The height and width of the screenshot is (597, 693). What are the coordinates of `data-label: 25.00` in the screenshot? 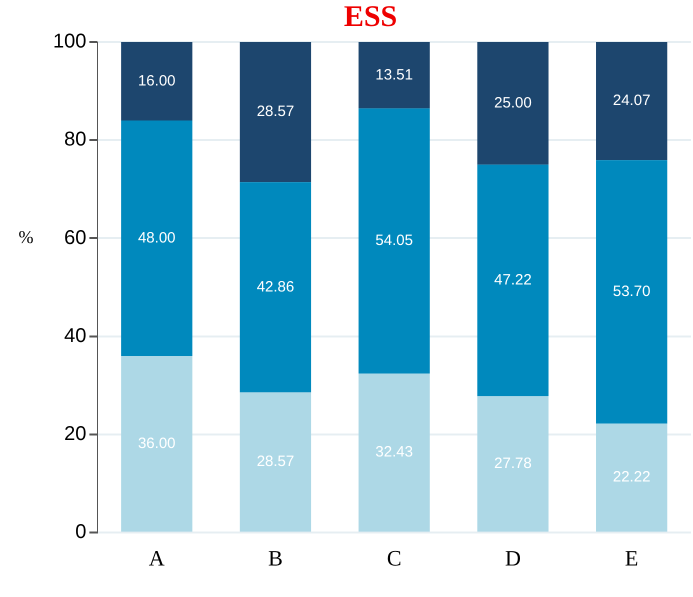 It's located at (513, 103).